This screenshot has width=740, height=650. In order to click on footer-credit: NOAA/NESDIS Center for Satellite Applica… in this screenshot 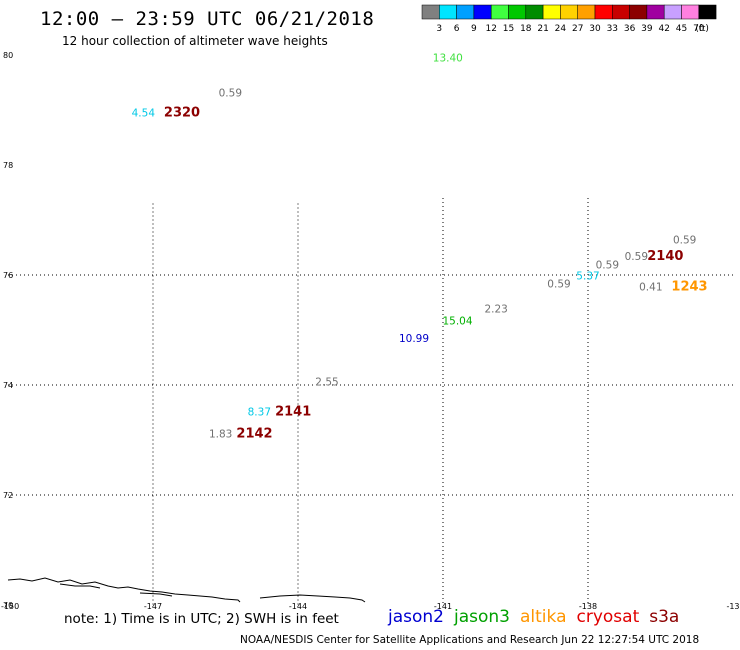, I will do `click(470, 640)`.